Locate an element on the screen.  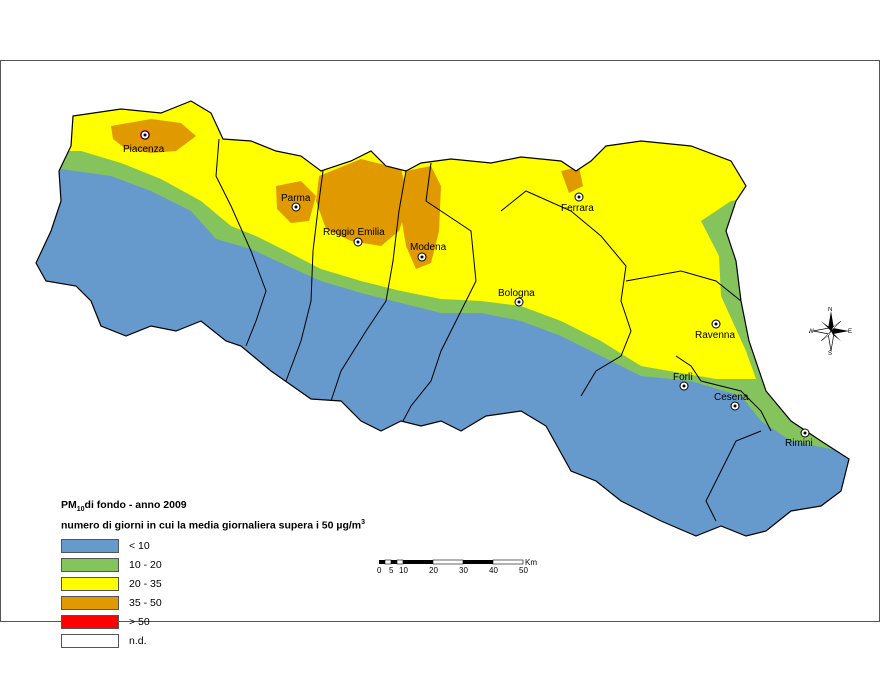
svg-text: 40 is located at coordinates (493, 570).